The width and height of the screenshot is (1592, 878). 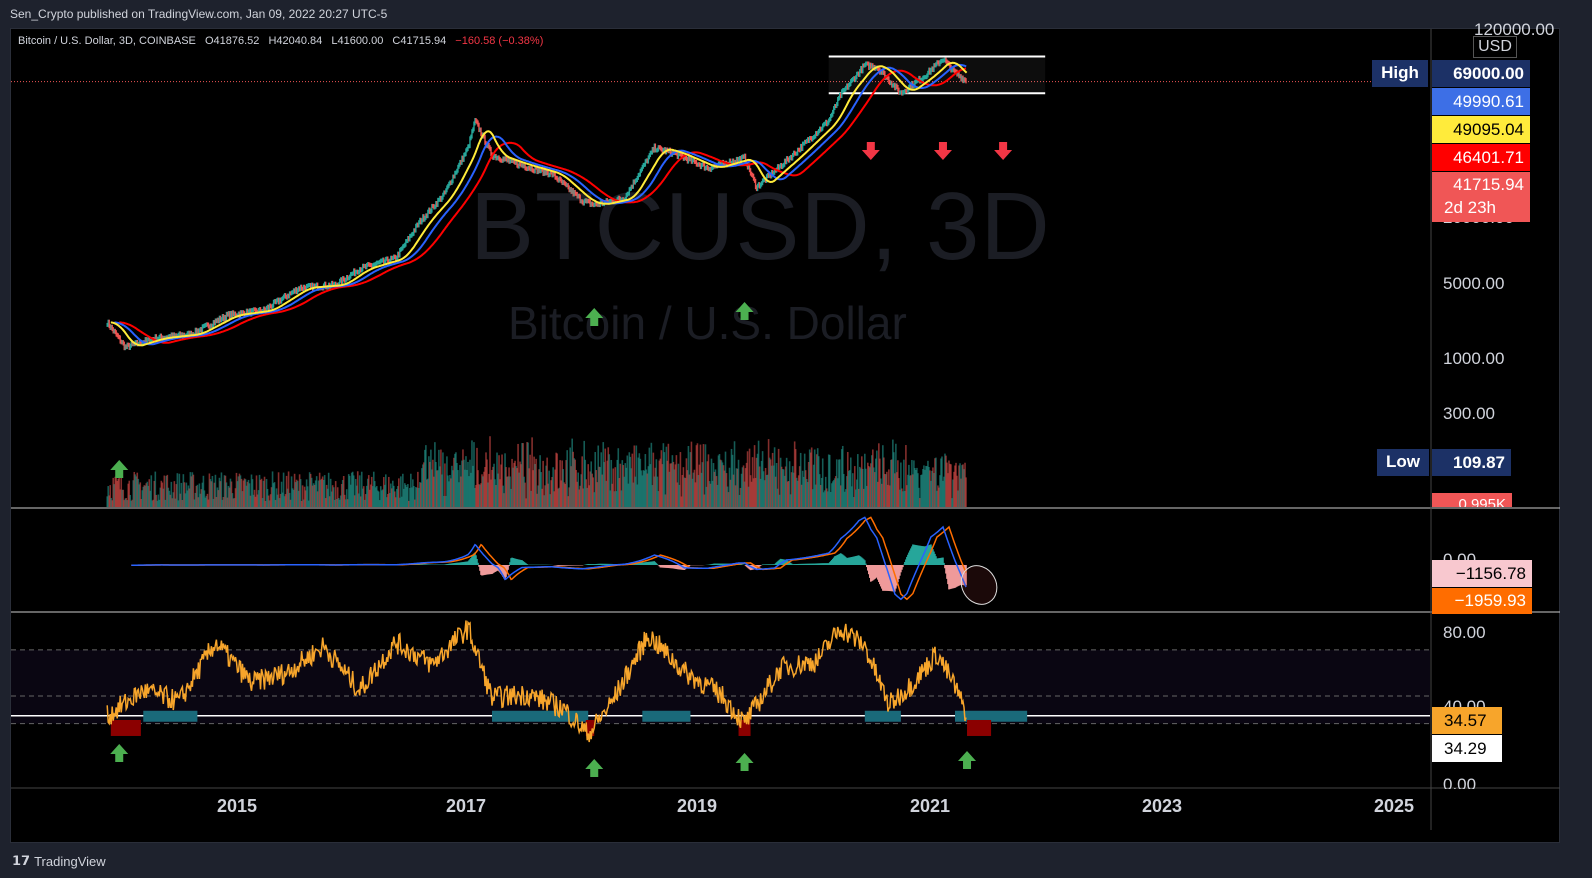 I want to click on ma-red-tag: 46401.71, so click(x=1481, y=157).